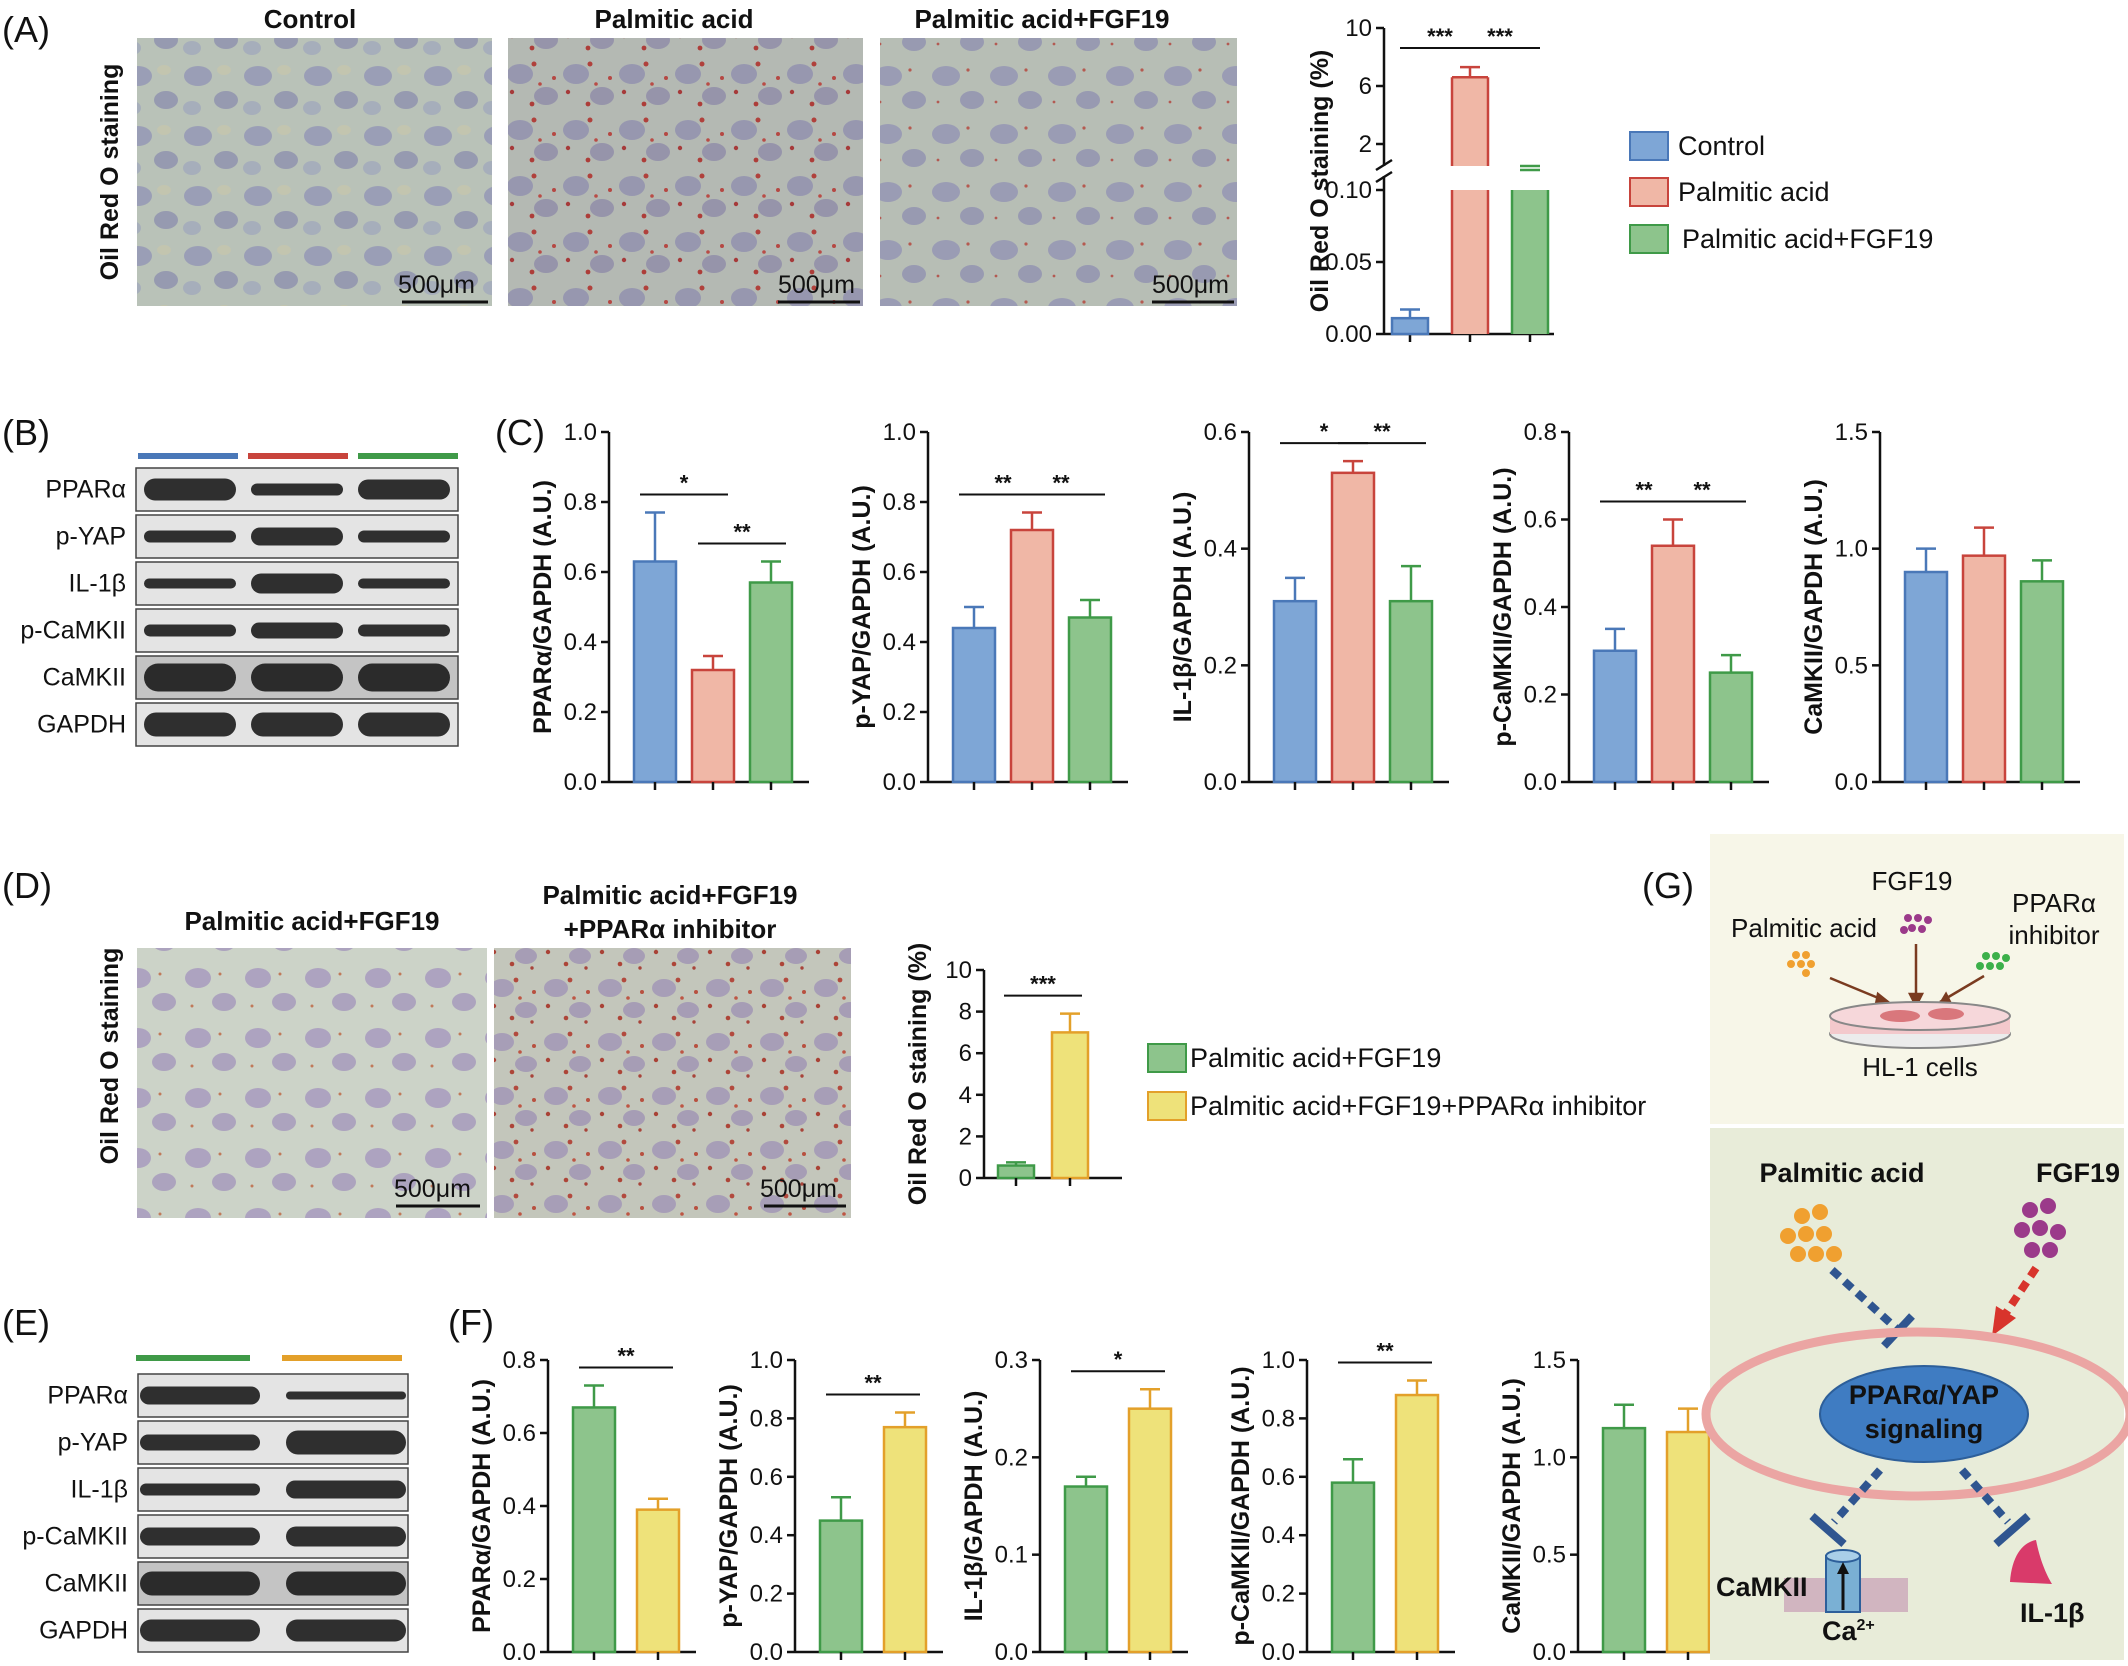 The width and height of the screenshot is (2128, 1666). What do you see at coordinates (27, 885) in the screenshot?
I see `panel-label-d: (D)` at bounding box center [27, 885].